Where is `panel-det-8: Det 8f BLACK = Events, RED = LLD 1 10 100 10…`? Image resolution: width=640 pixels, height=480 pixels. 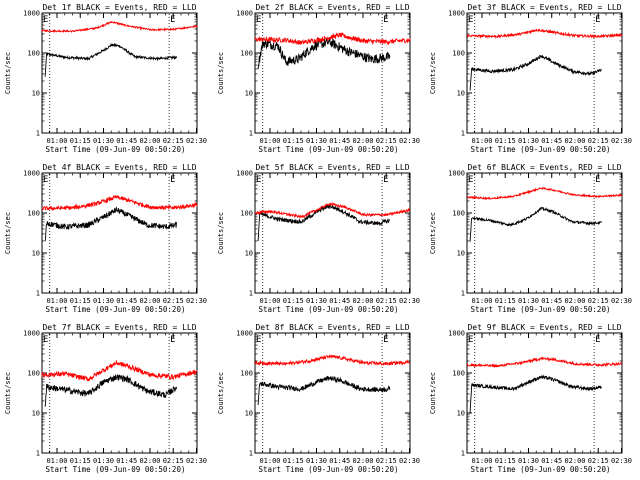 panel-det-8: Det 8f BLACK = Events, RED = LLD 1 10 100 10… is located at coordinates (318, 398).